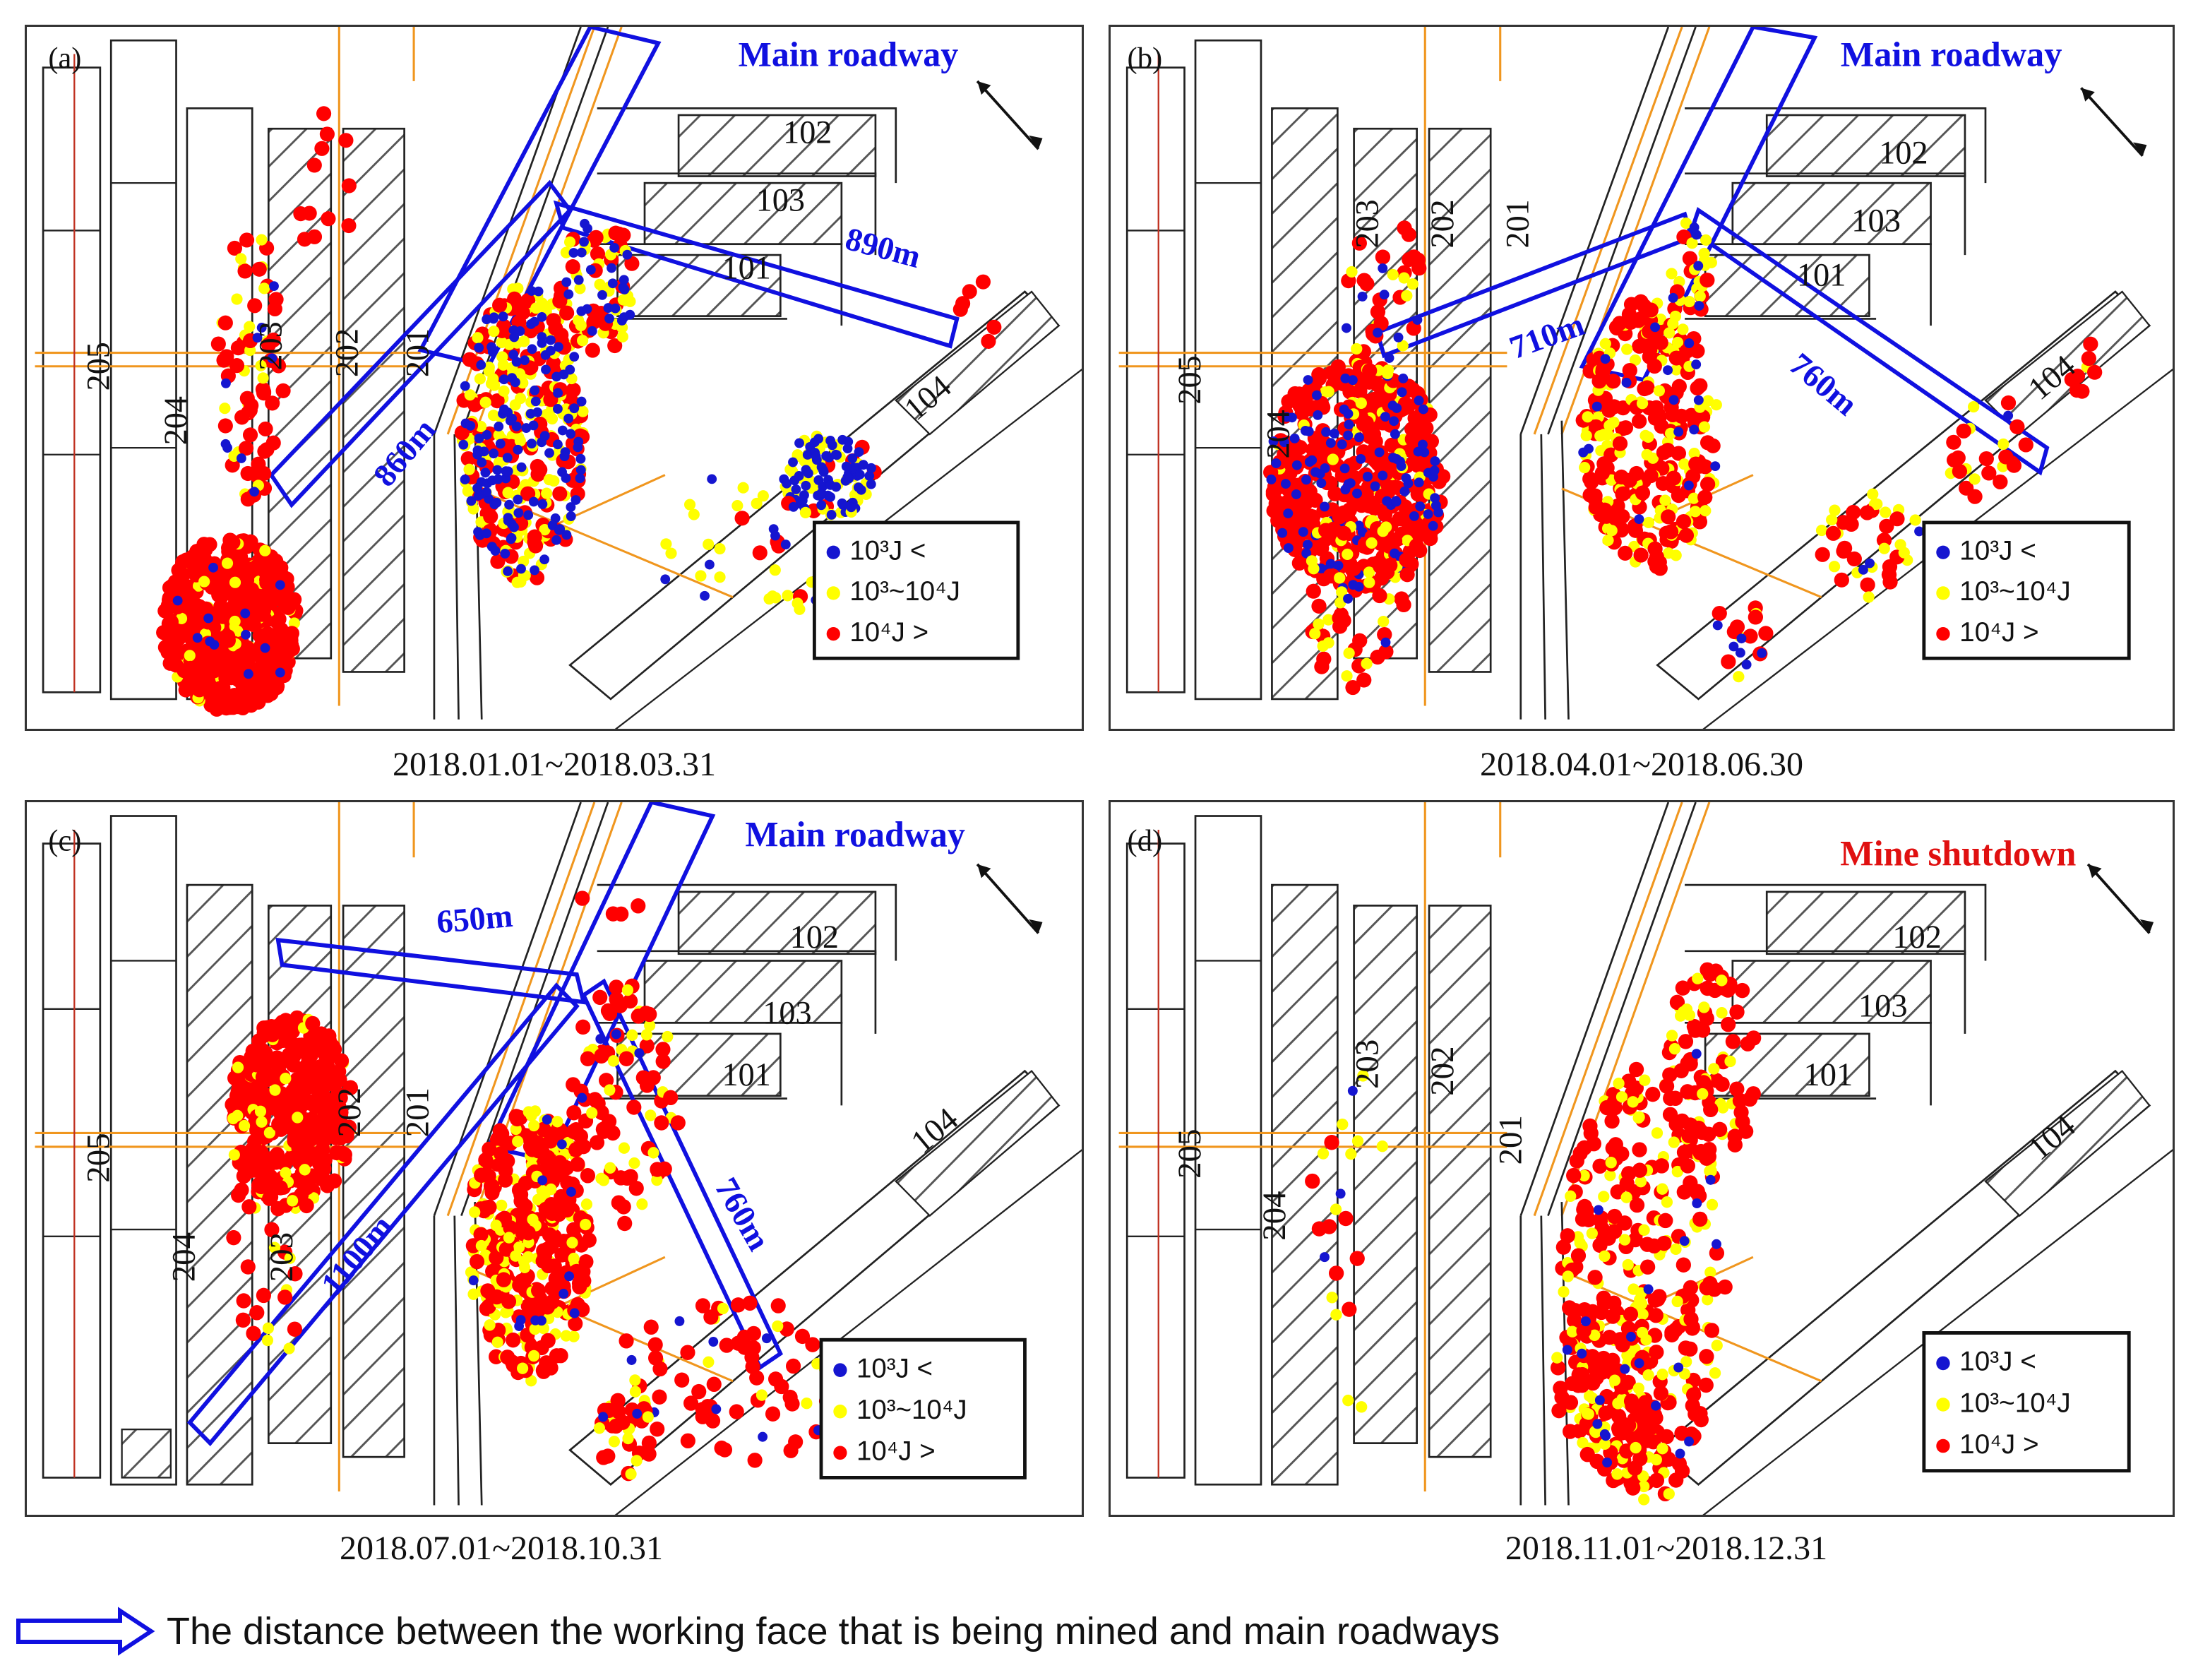 The width and height of the screenshot is (2198, 1680). What do you see at coordinates (1008, 115) in the screenshot?
I see `north-arrow-icon` at bounding box center [1008, 115].